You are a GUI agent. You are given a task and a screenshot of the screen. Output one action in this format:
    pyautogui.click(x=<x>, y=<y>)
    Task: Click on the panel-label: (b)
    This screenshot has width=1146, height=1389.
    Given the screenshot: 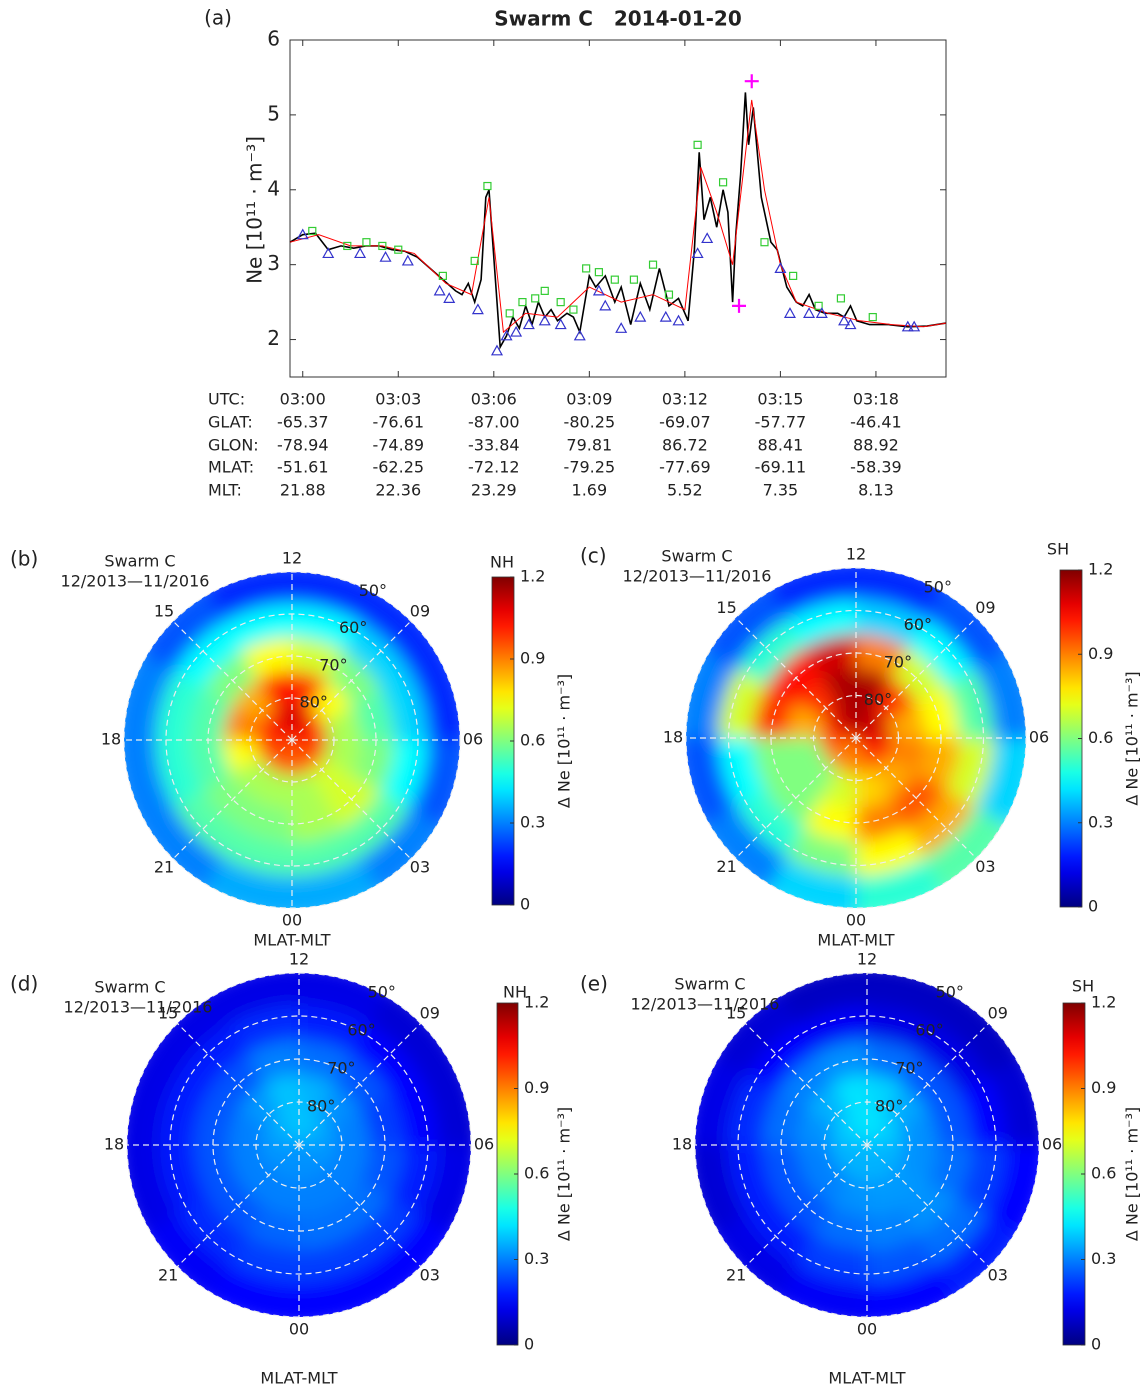 What is the action you would take?
    pyautogui.click(x=24, y=559)
    